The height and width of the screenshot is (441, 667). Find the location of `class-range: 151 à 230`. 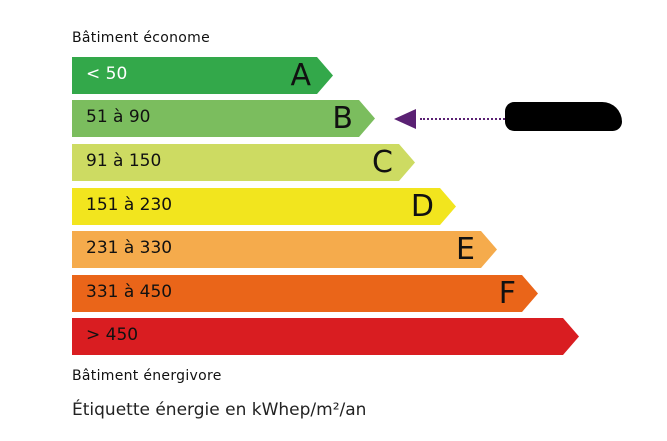

class-range: 151 à 230 is located at coordinates (129, 205).